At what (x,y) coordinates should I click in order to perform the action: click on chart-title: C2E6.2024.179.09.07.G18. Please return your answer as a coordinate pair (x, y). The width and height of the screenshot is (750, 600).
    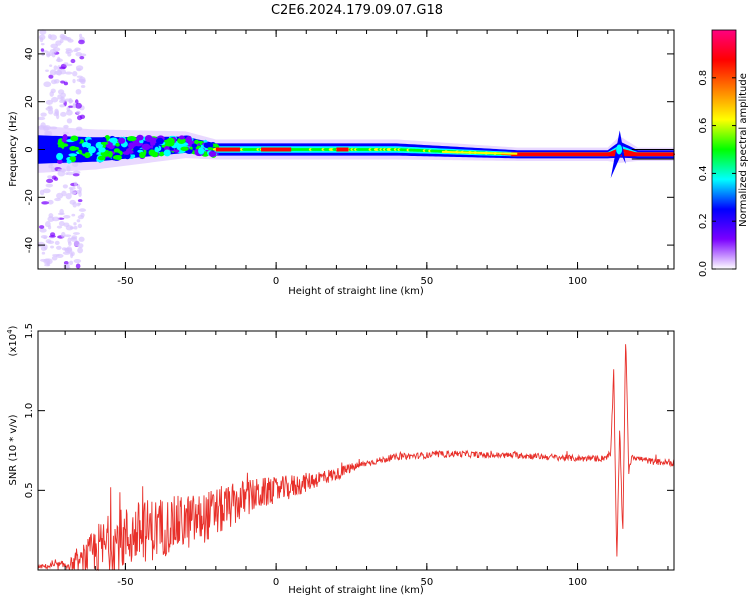
    Looking at the image, I should click on (357, 10).